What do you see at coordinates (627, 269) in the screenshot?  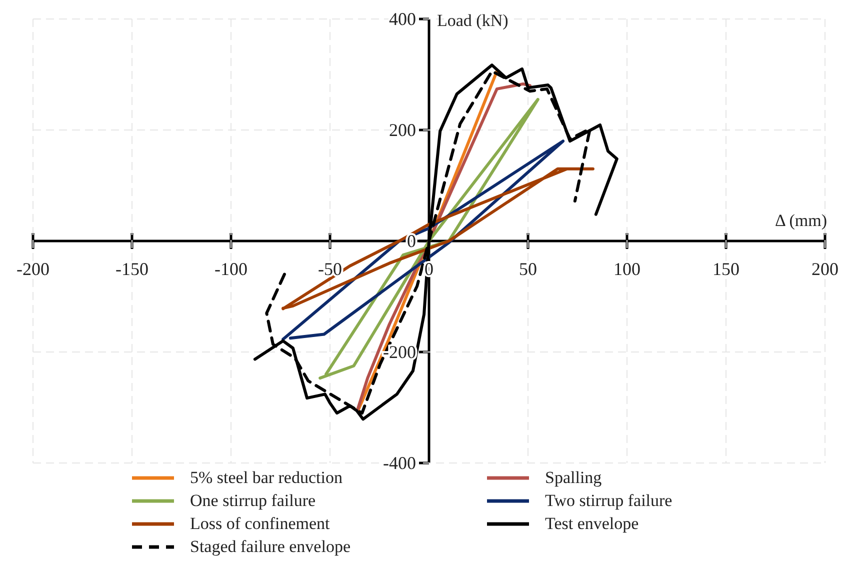 I see `x-tick-label: 100` at bounding box center [627, 269].